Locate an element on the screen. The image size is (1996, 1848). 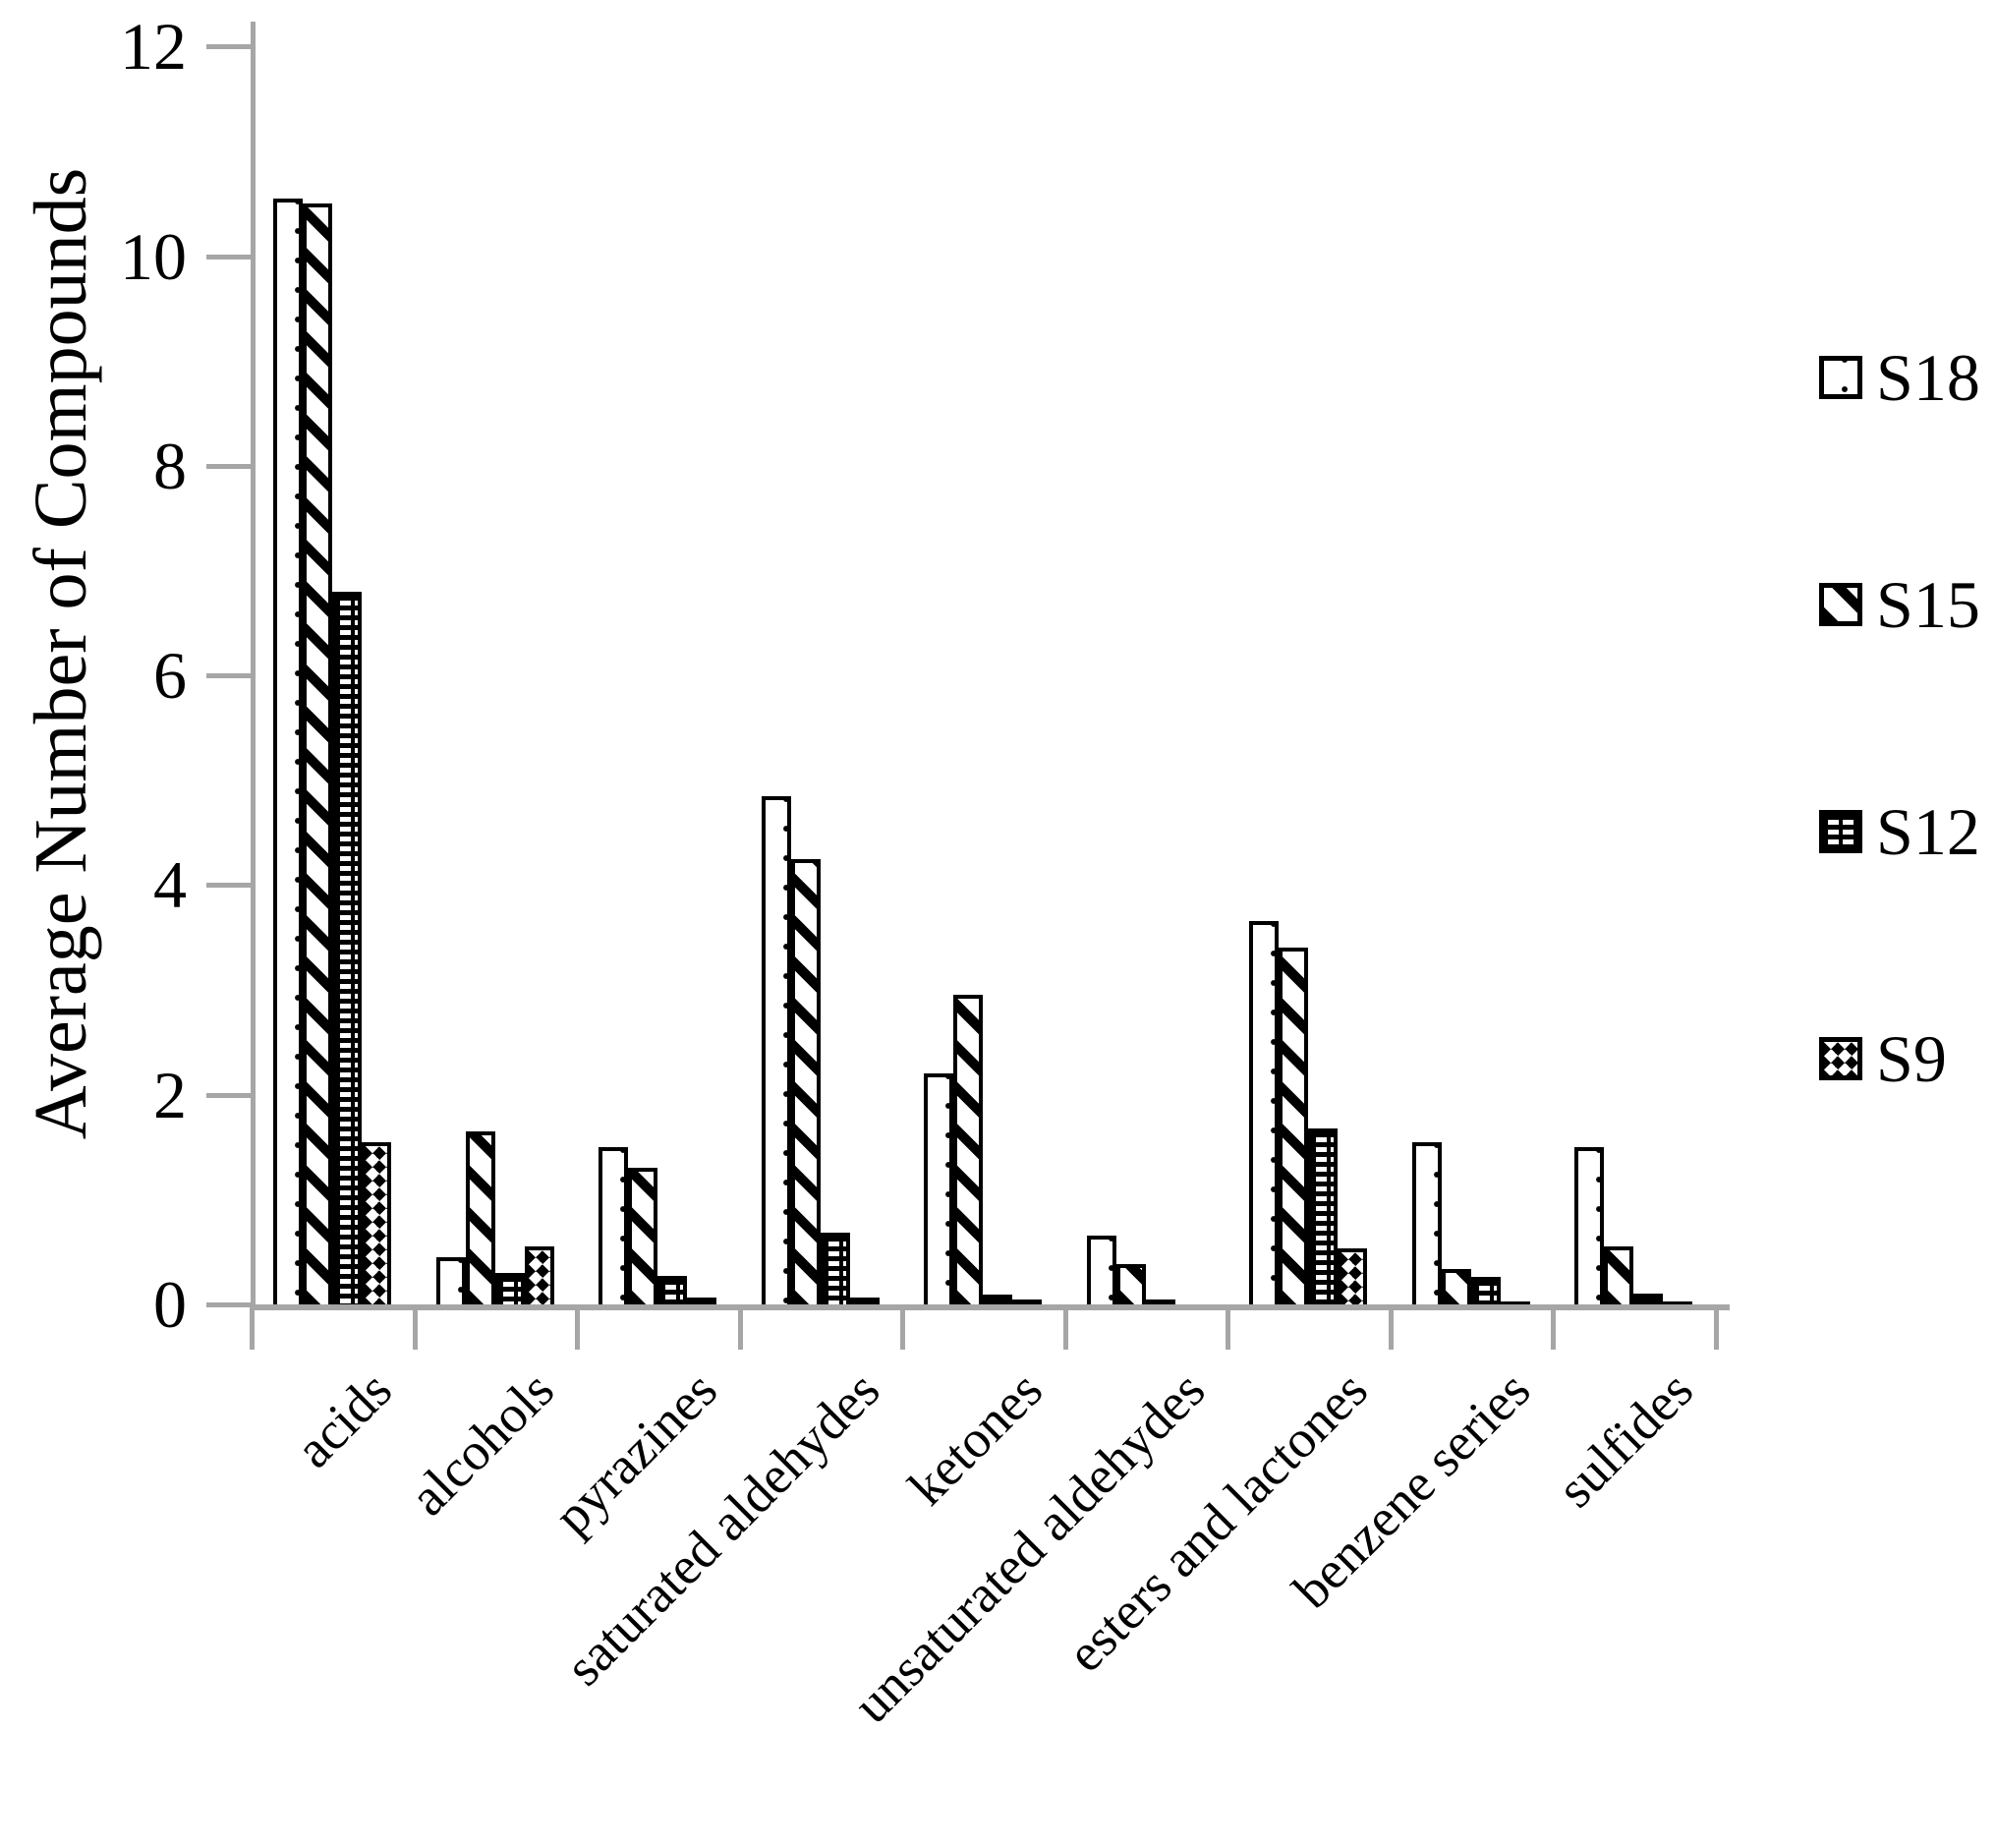
bar-S9-esters-and-lactones is located at coordinates (1352, 1276).